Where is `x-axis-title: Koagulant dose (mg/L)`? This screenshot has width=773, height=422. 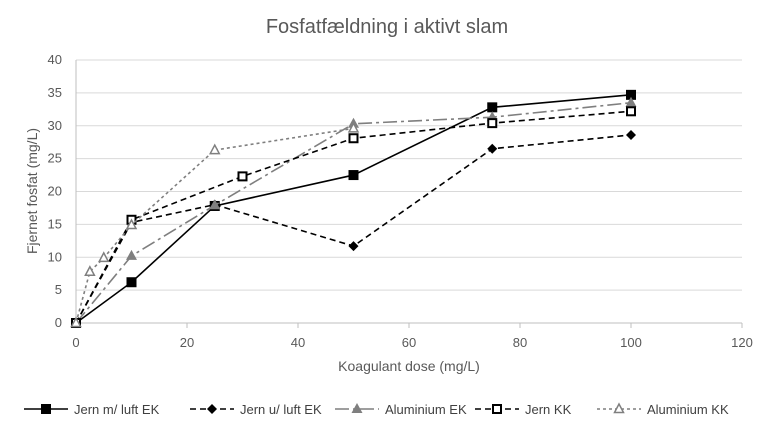
x-axis-title: Koagulant dose (mg/L) is located at coordinates (409, 366).